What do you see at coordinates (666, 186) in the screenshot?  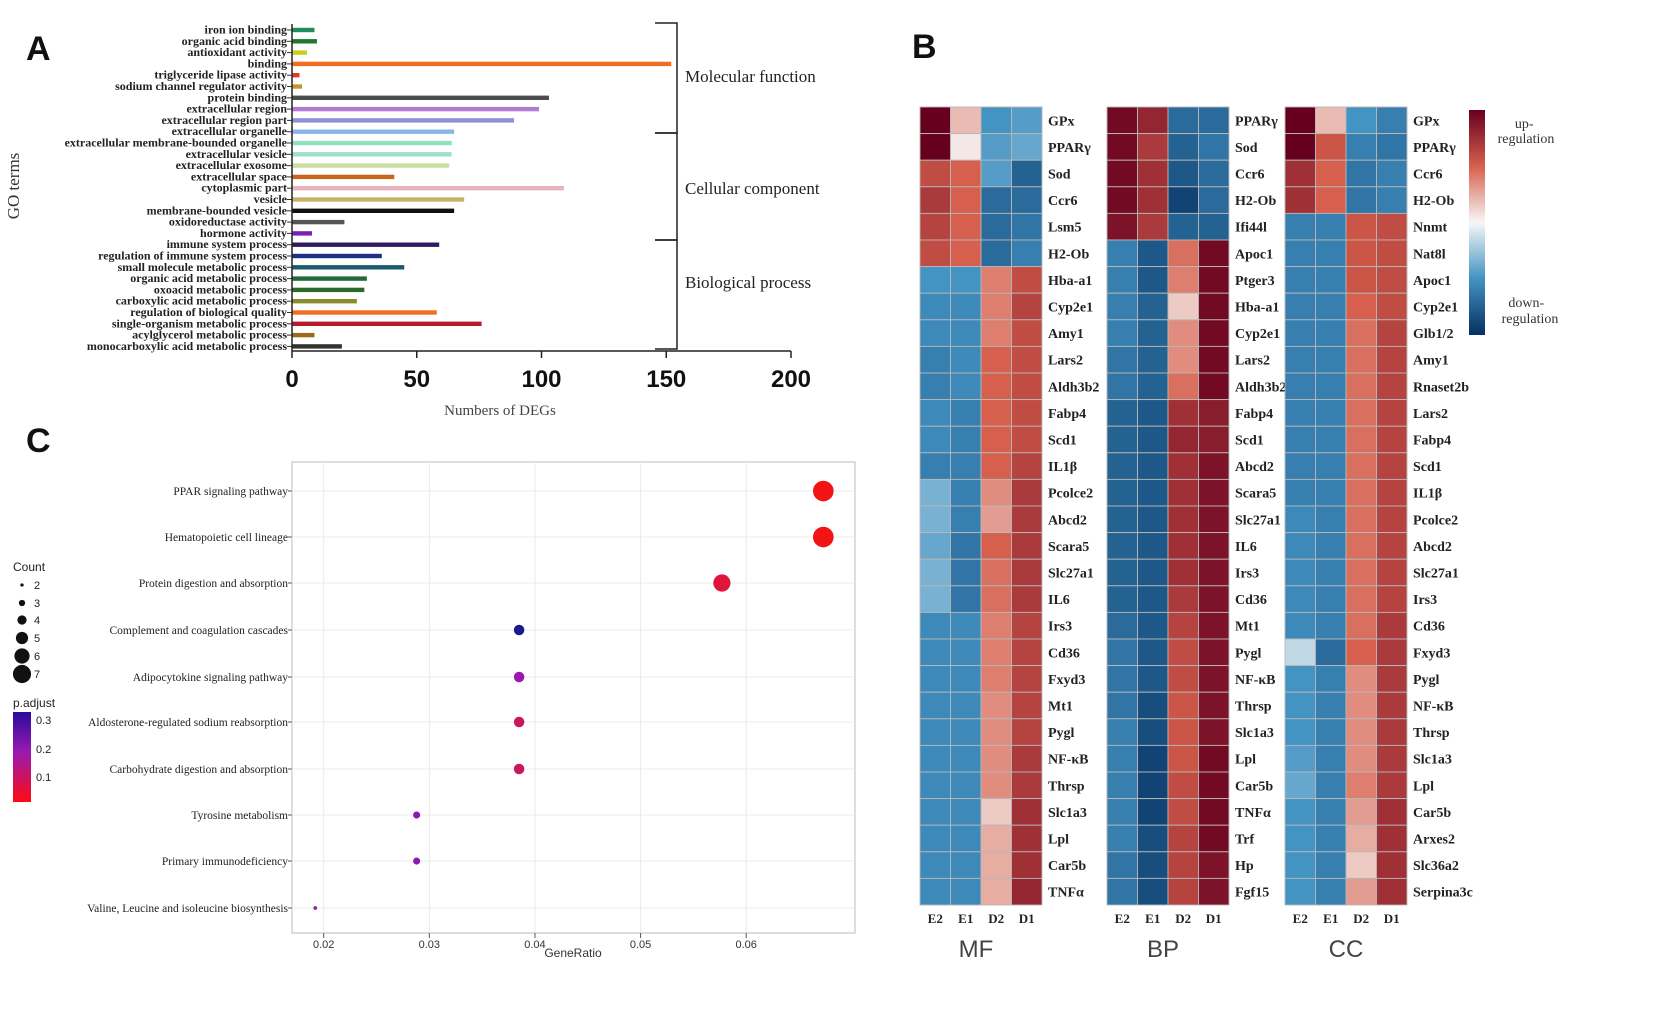 I see `go-group-bracket` at bounding box center [666, 186].